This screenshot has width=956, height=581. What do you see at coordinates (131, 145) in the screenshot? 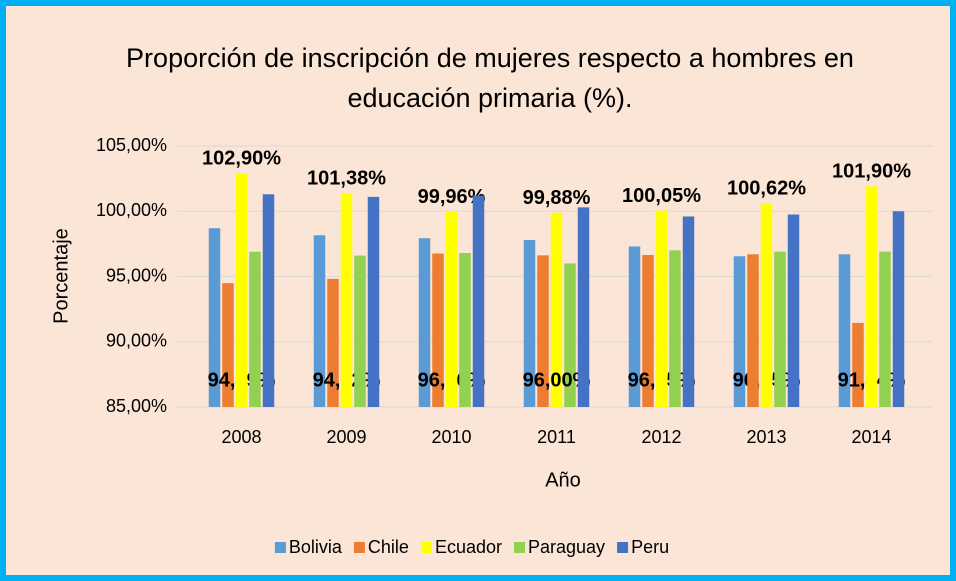
I see `y-tick-label: 105,00%` at bounding box center [131, 145].